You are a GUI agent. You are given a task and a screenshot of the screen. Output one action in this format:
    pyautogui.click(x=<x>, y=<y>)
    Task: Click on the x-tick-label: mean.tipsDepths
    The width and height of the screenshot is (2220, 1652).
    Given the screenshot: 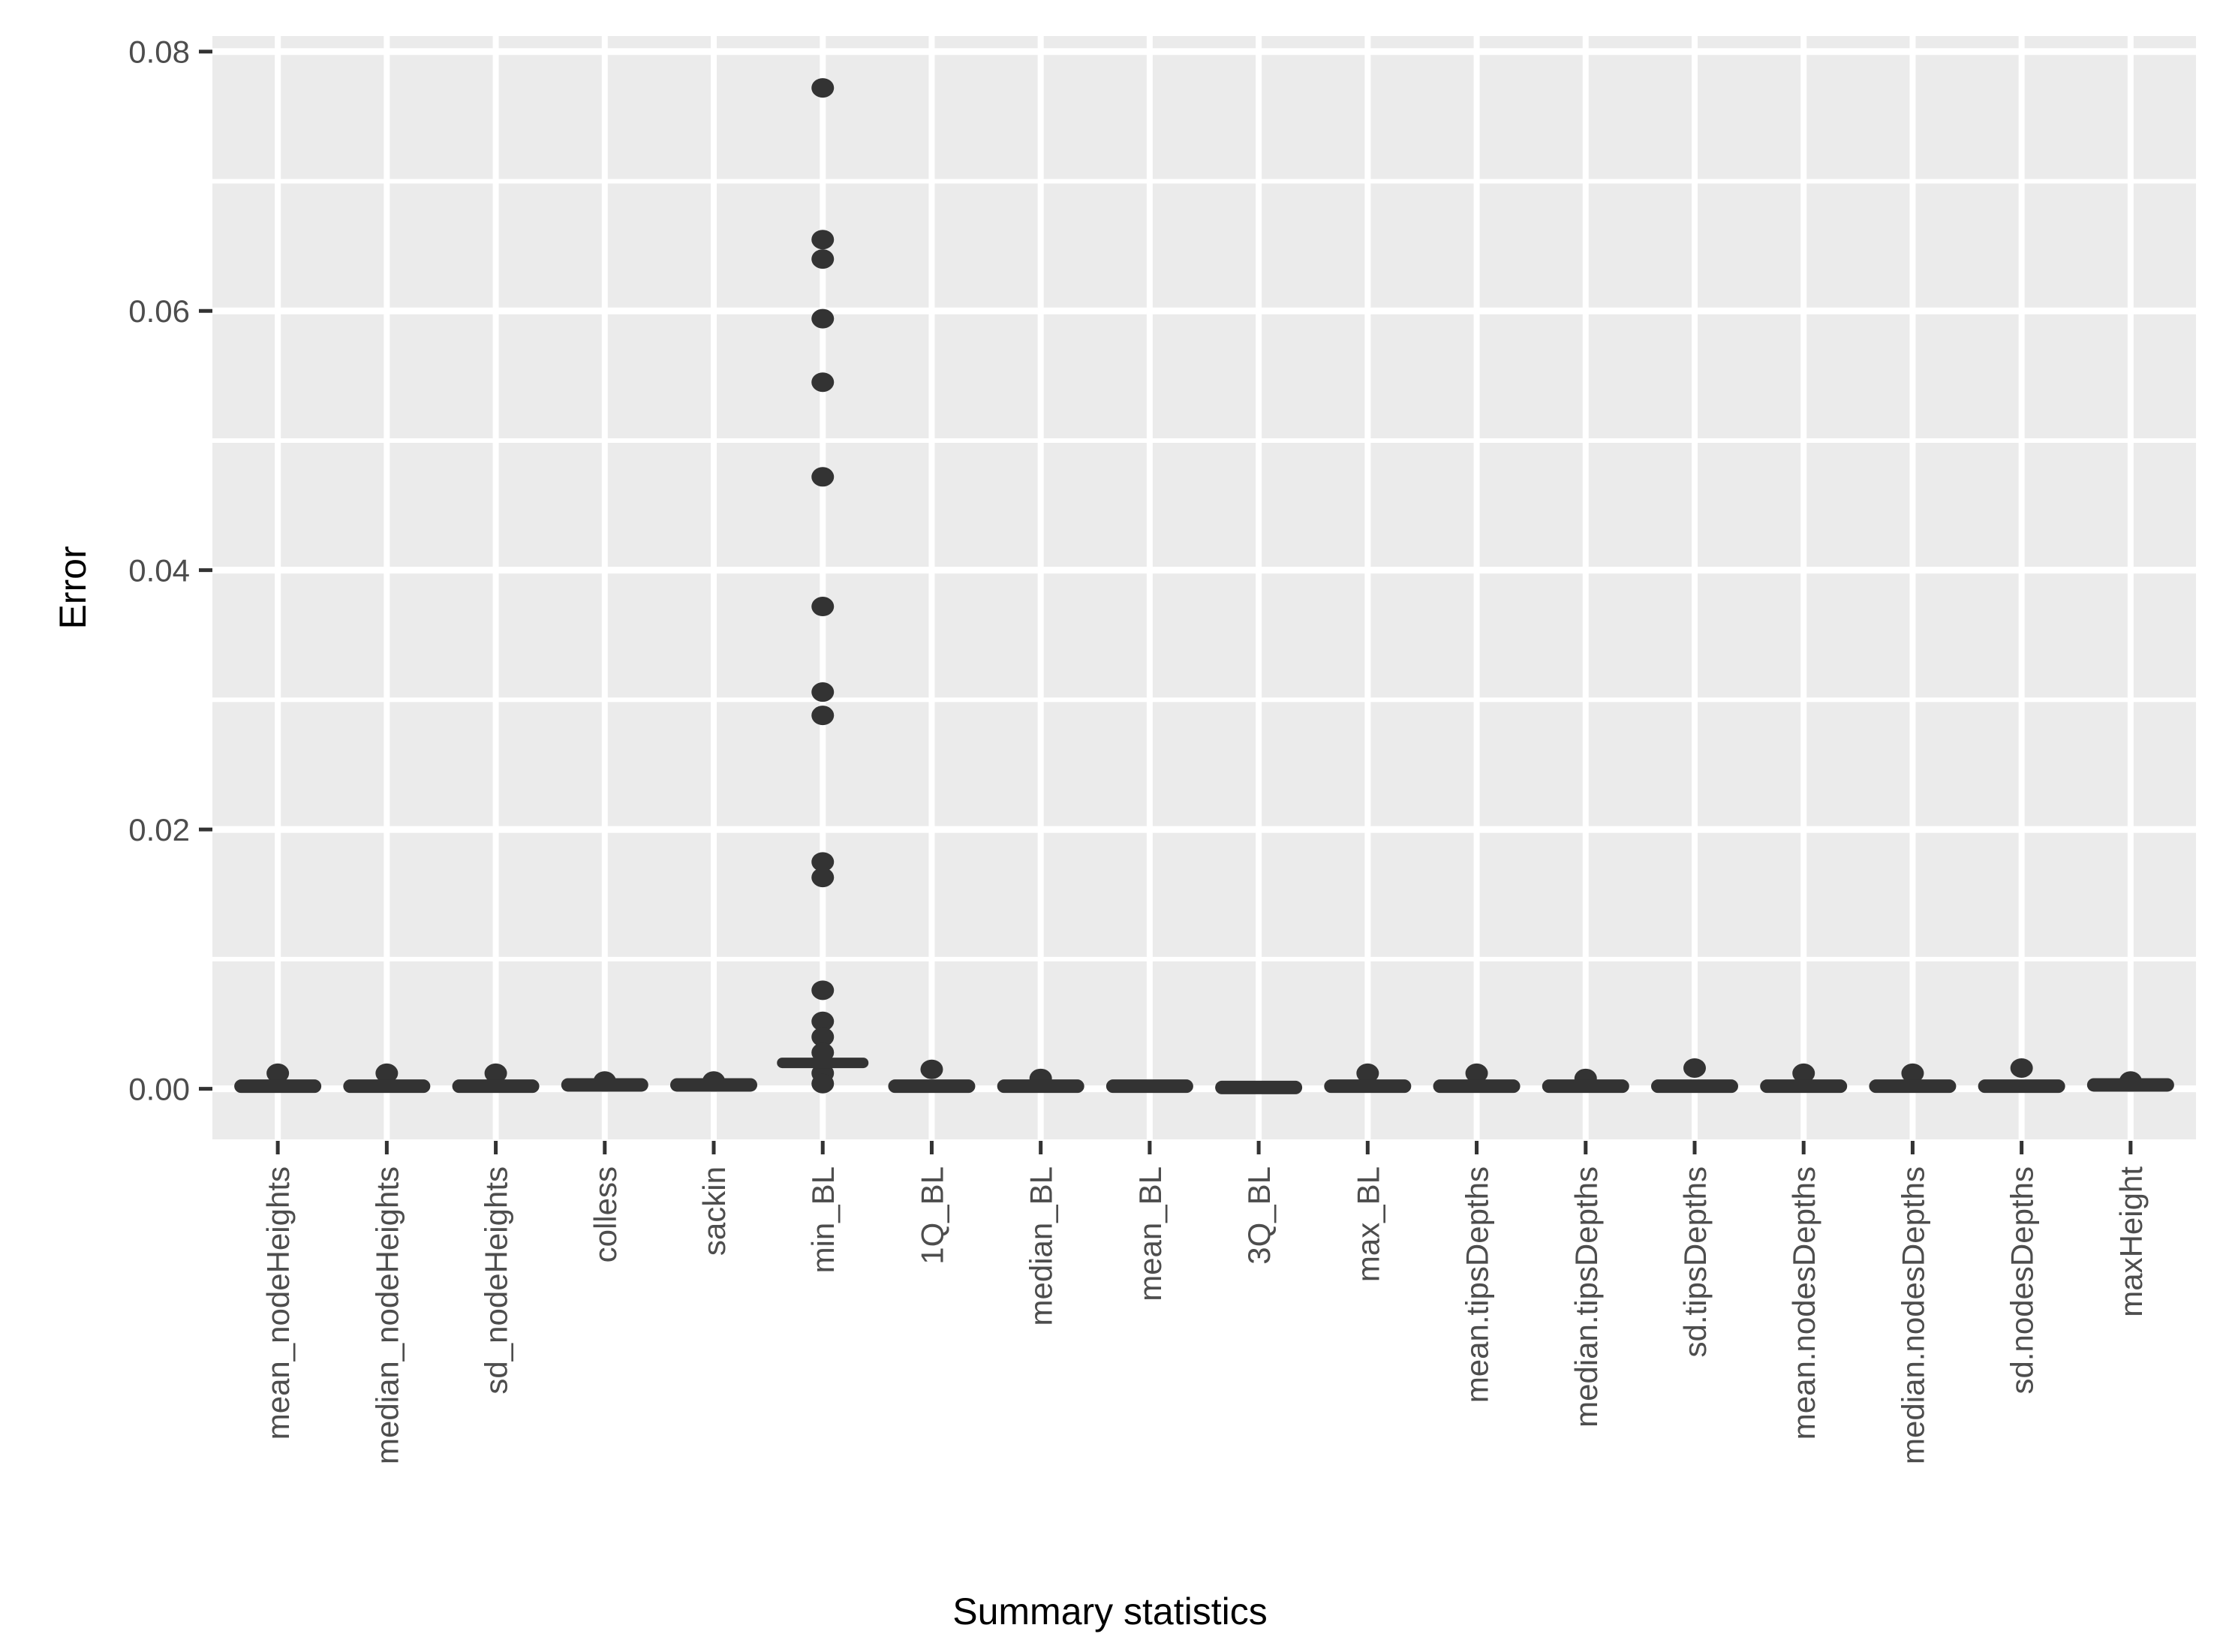 What is the action you would take?
    pyautogui.click(x=1477, y=1284)
    